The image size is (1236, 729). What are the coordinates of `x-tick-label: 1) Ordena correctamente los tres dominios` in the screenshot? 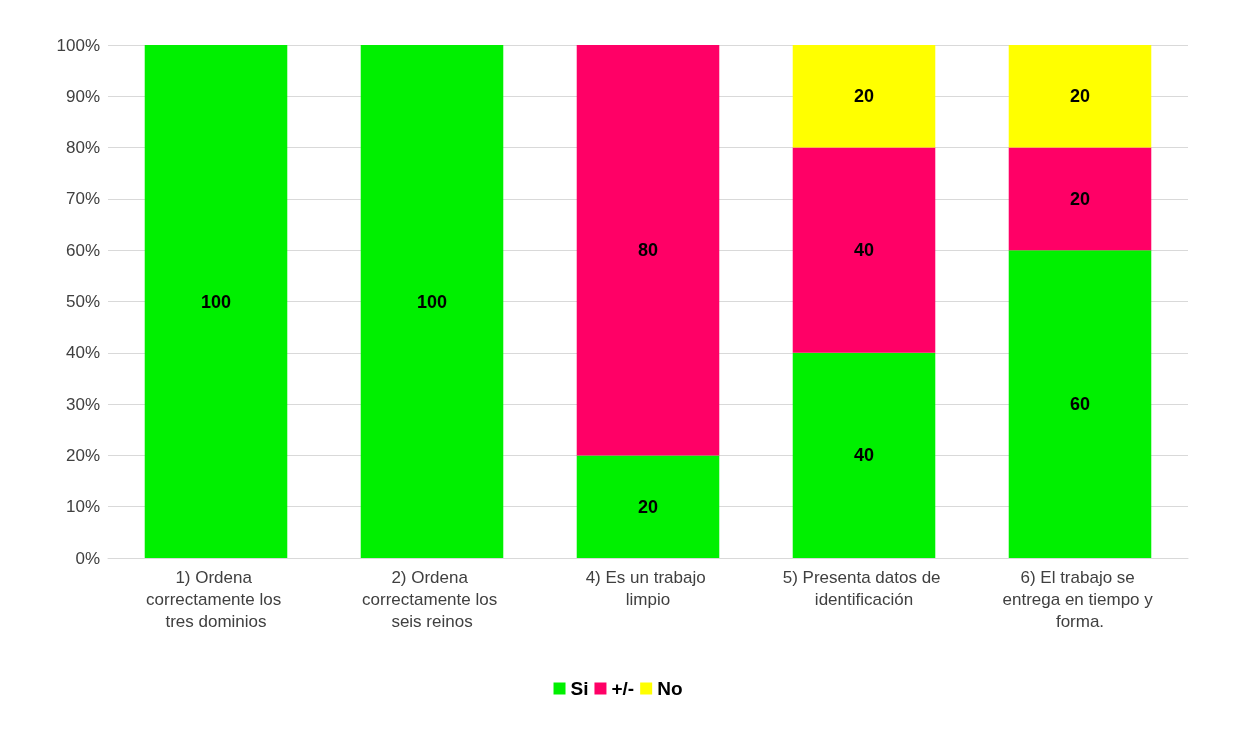 It's located at (216, 599).